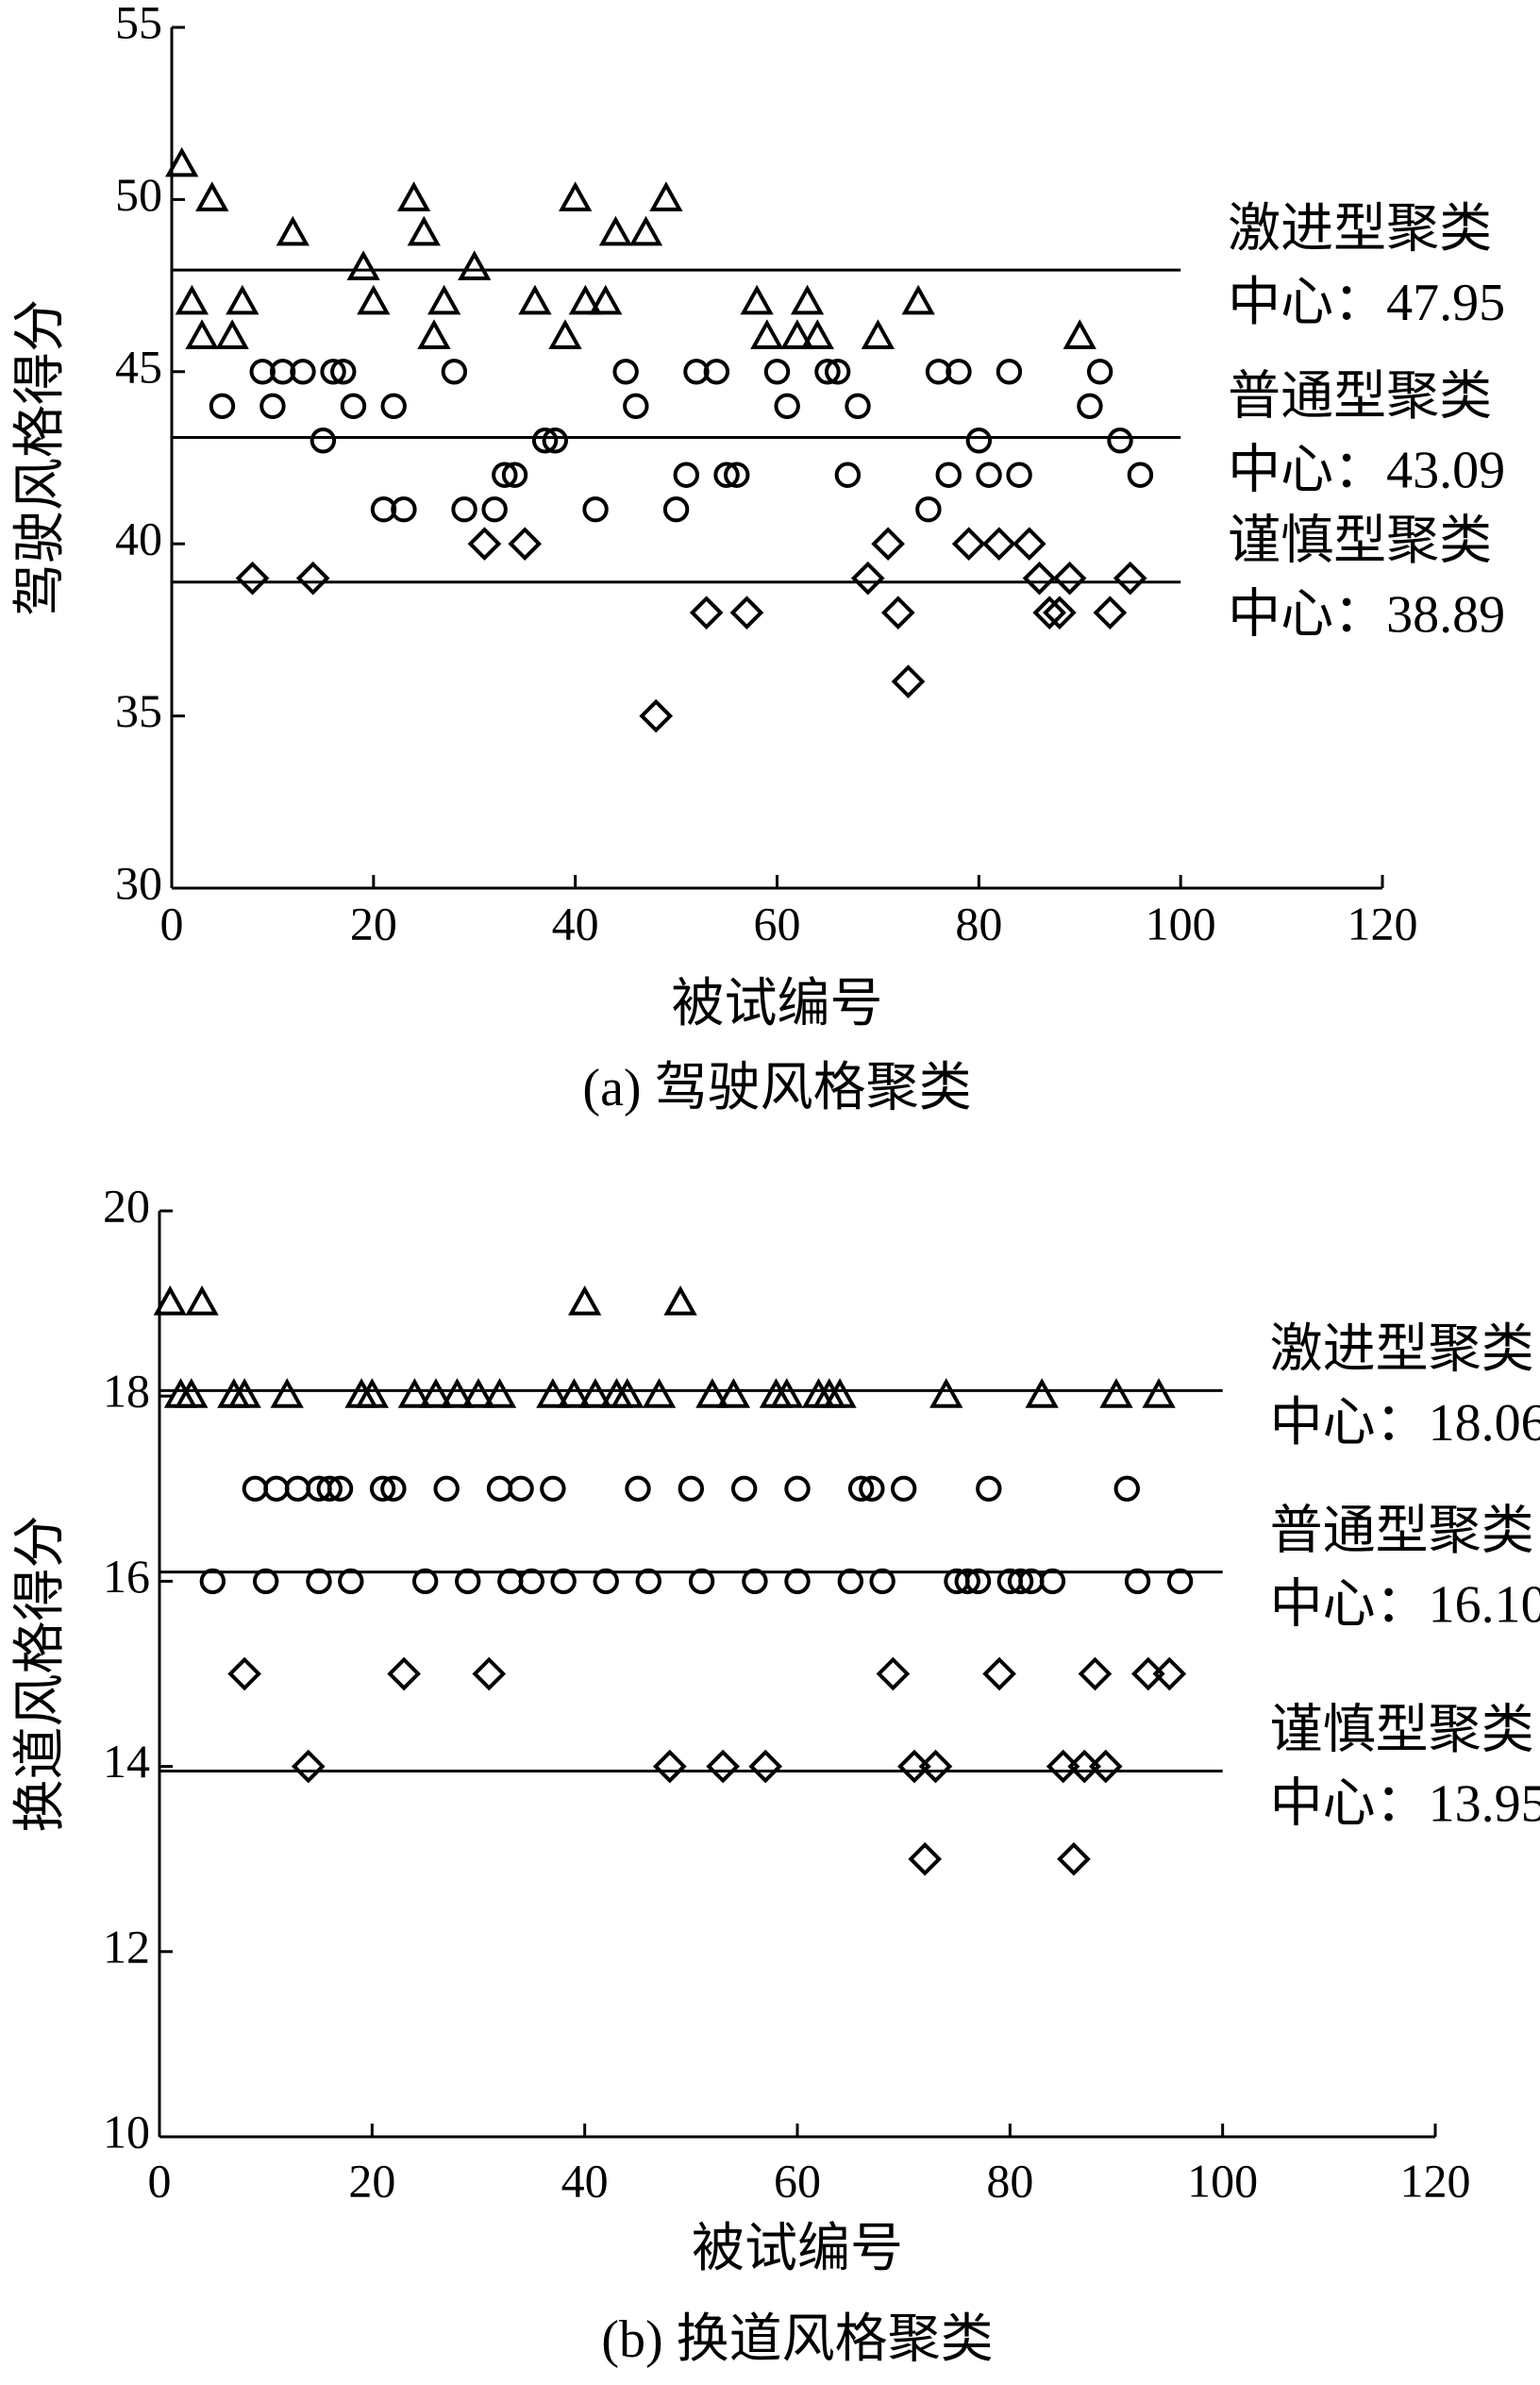  I want to click on caption: (b) 换道风格聚类, so click(797, 2339).